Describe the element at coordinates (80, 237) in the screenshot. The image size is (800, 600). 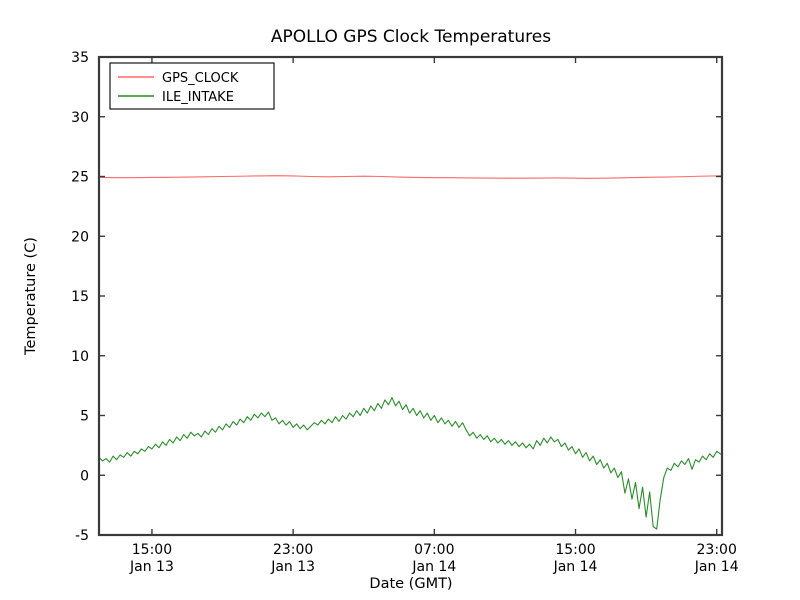
I see `y-tick-label: 20` at that location.